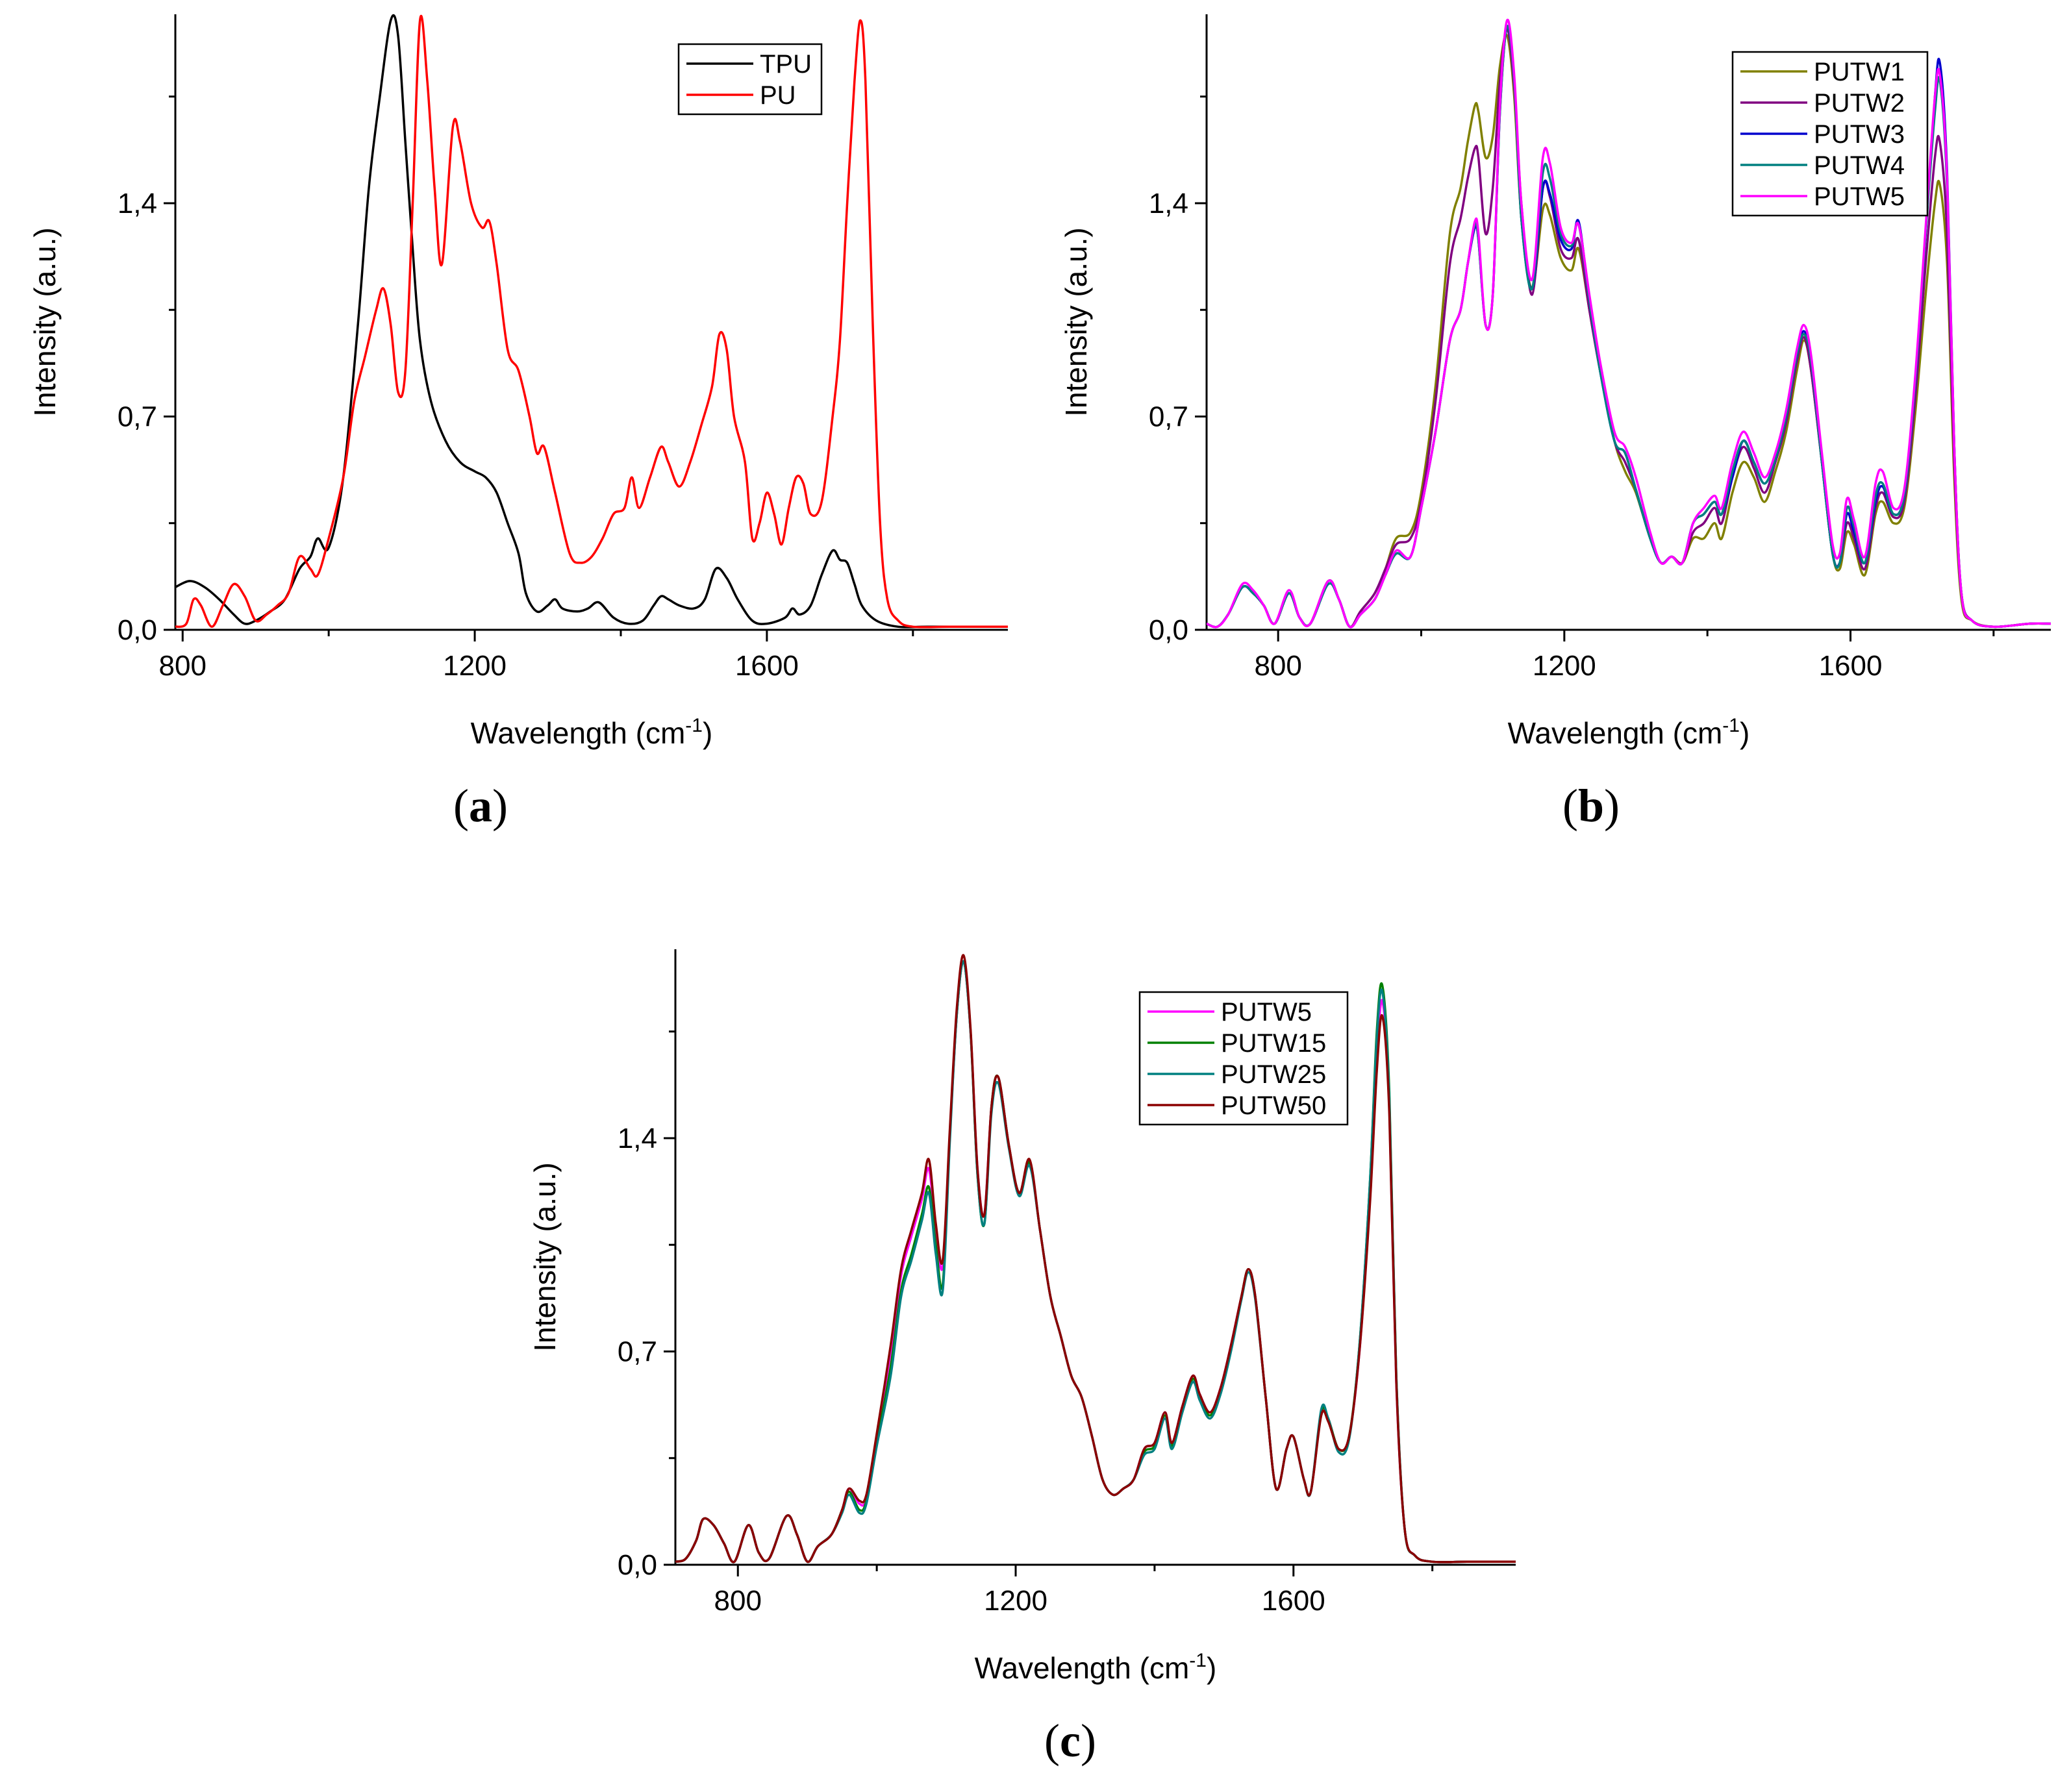  I want to click on legend-label: PUTW50, so click(1273, 1105).